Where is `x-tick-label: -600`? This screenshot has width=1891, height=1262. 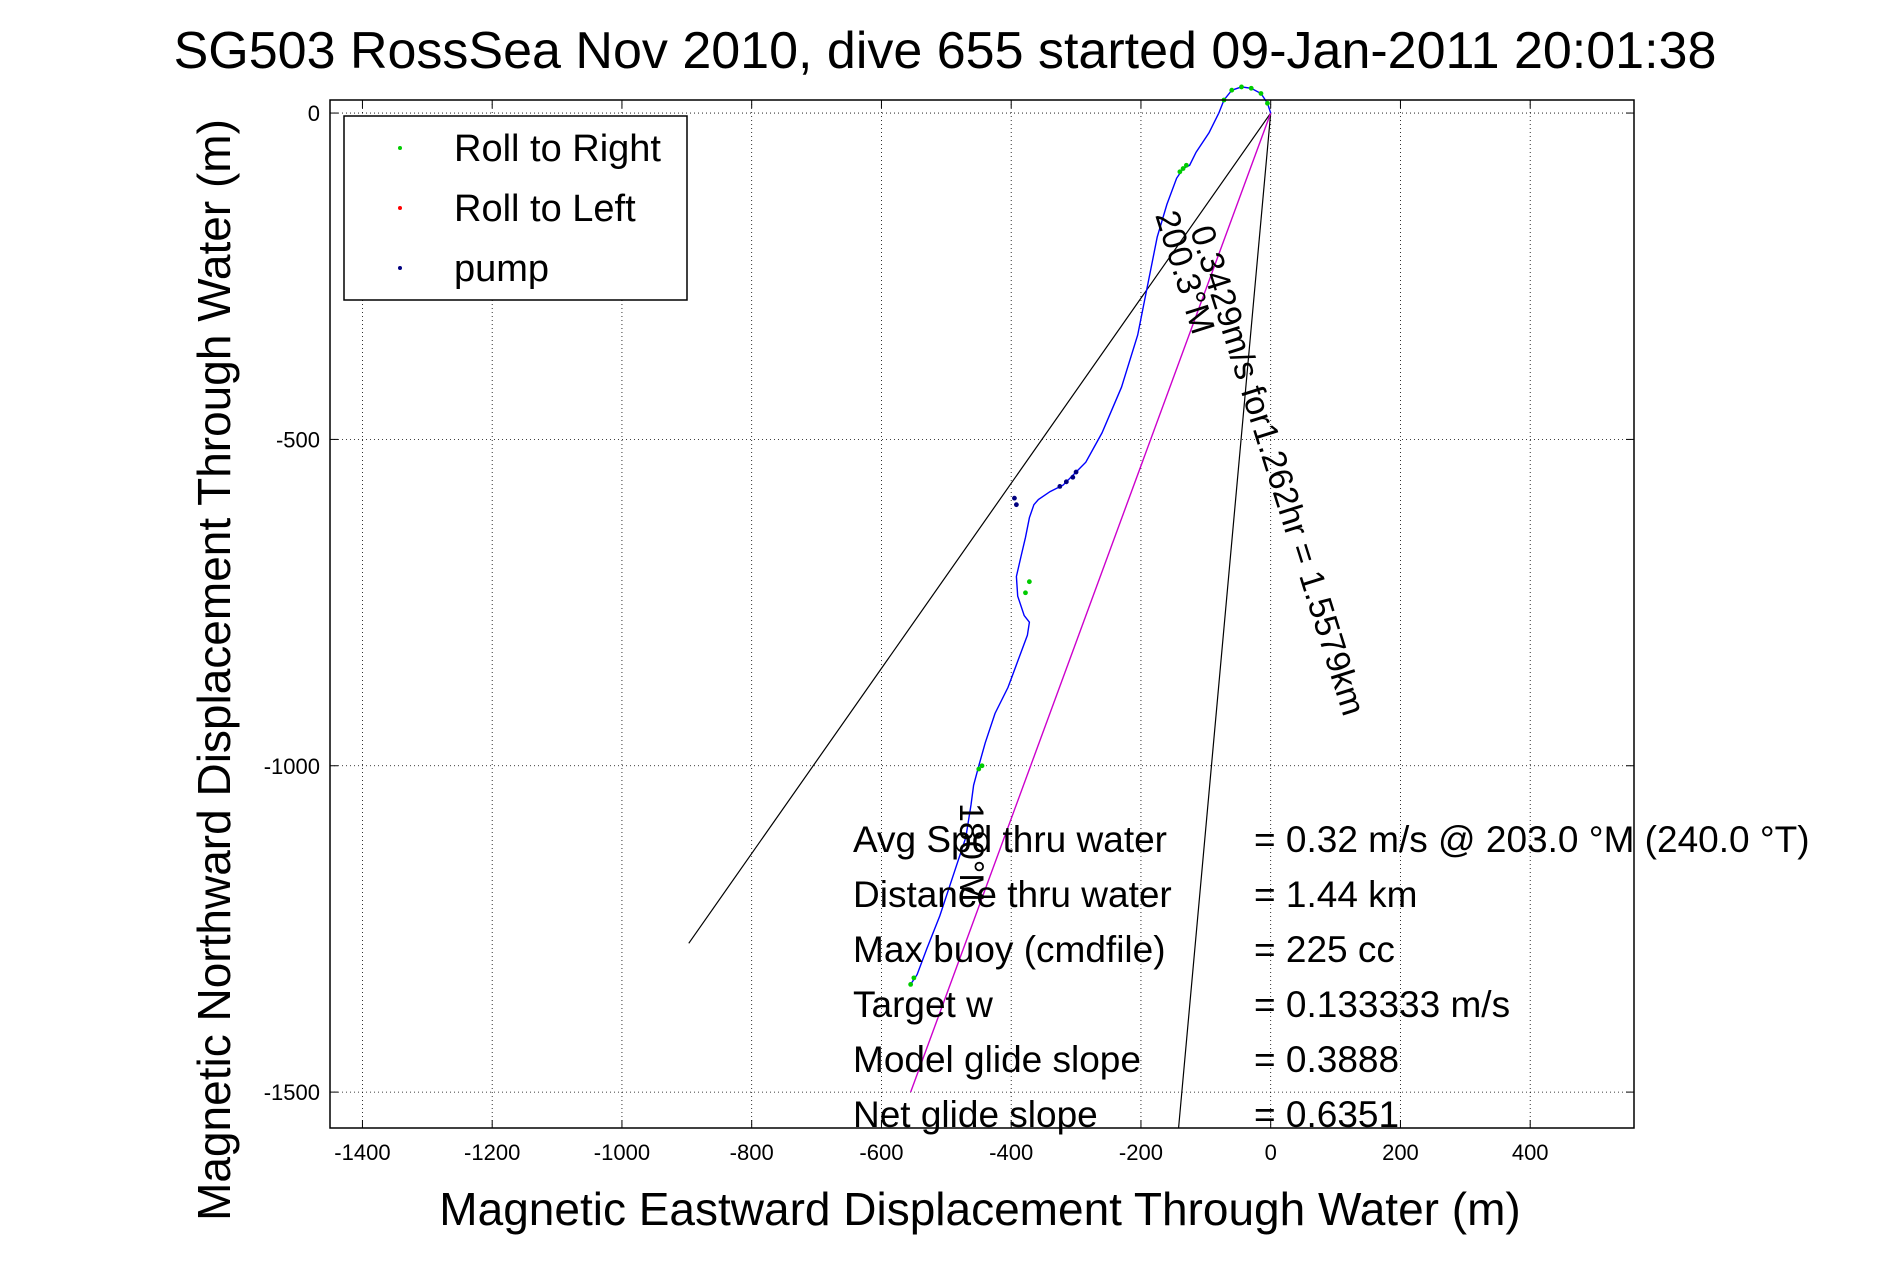
x-tick-label: -600 is located at coordinates (881, 1152).